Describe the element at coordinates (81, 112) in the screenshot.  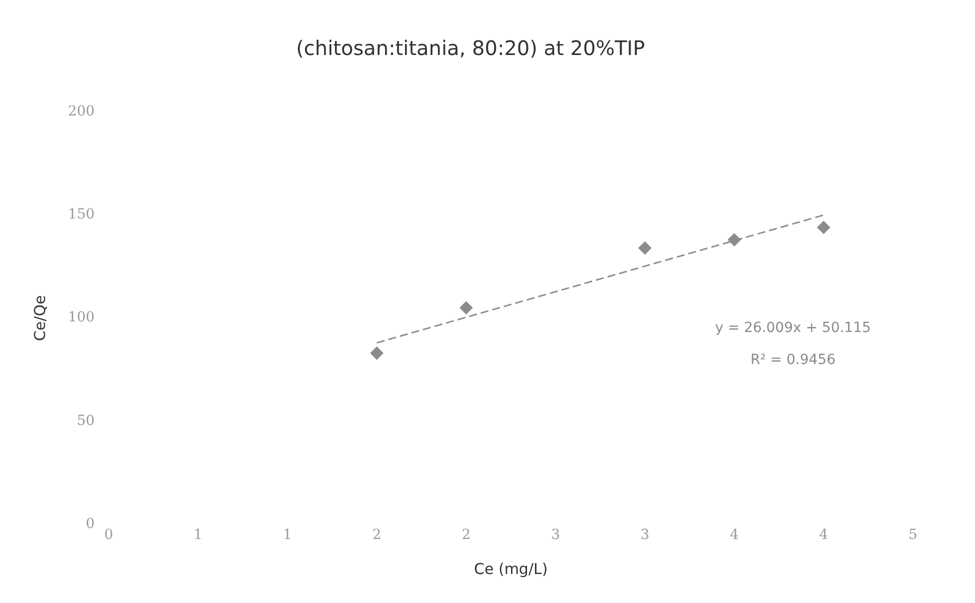
I see `y-tick-label: 200` at that location.